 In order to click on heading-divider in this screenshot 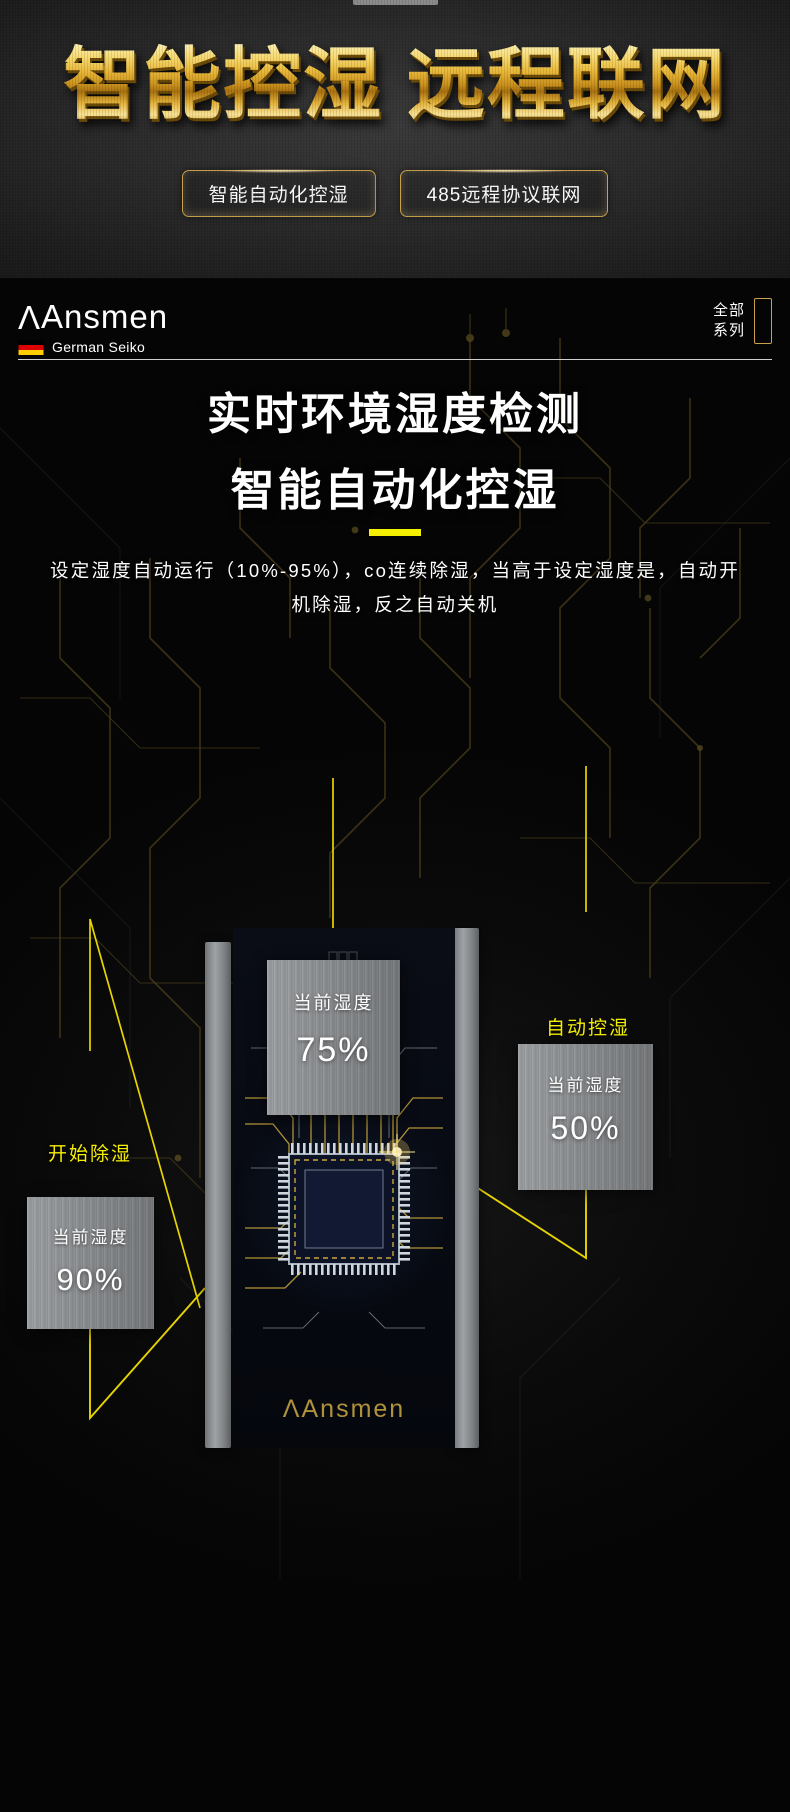, I will do `click(395, 532)`.